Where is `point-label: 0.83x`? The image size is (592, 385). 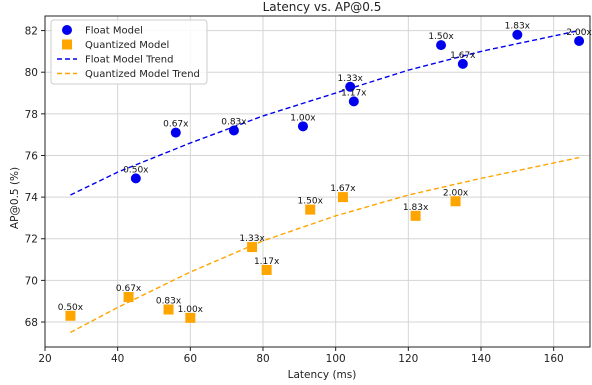
point-label: 0.83x is located at coordinates (234, 122).